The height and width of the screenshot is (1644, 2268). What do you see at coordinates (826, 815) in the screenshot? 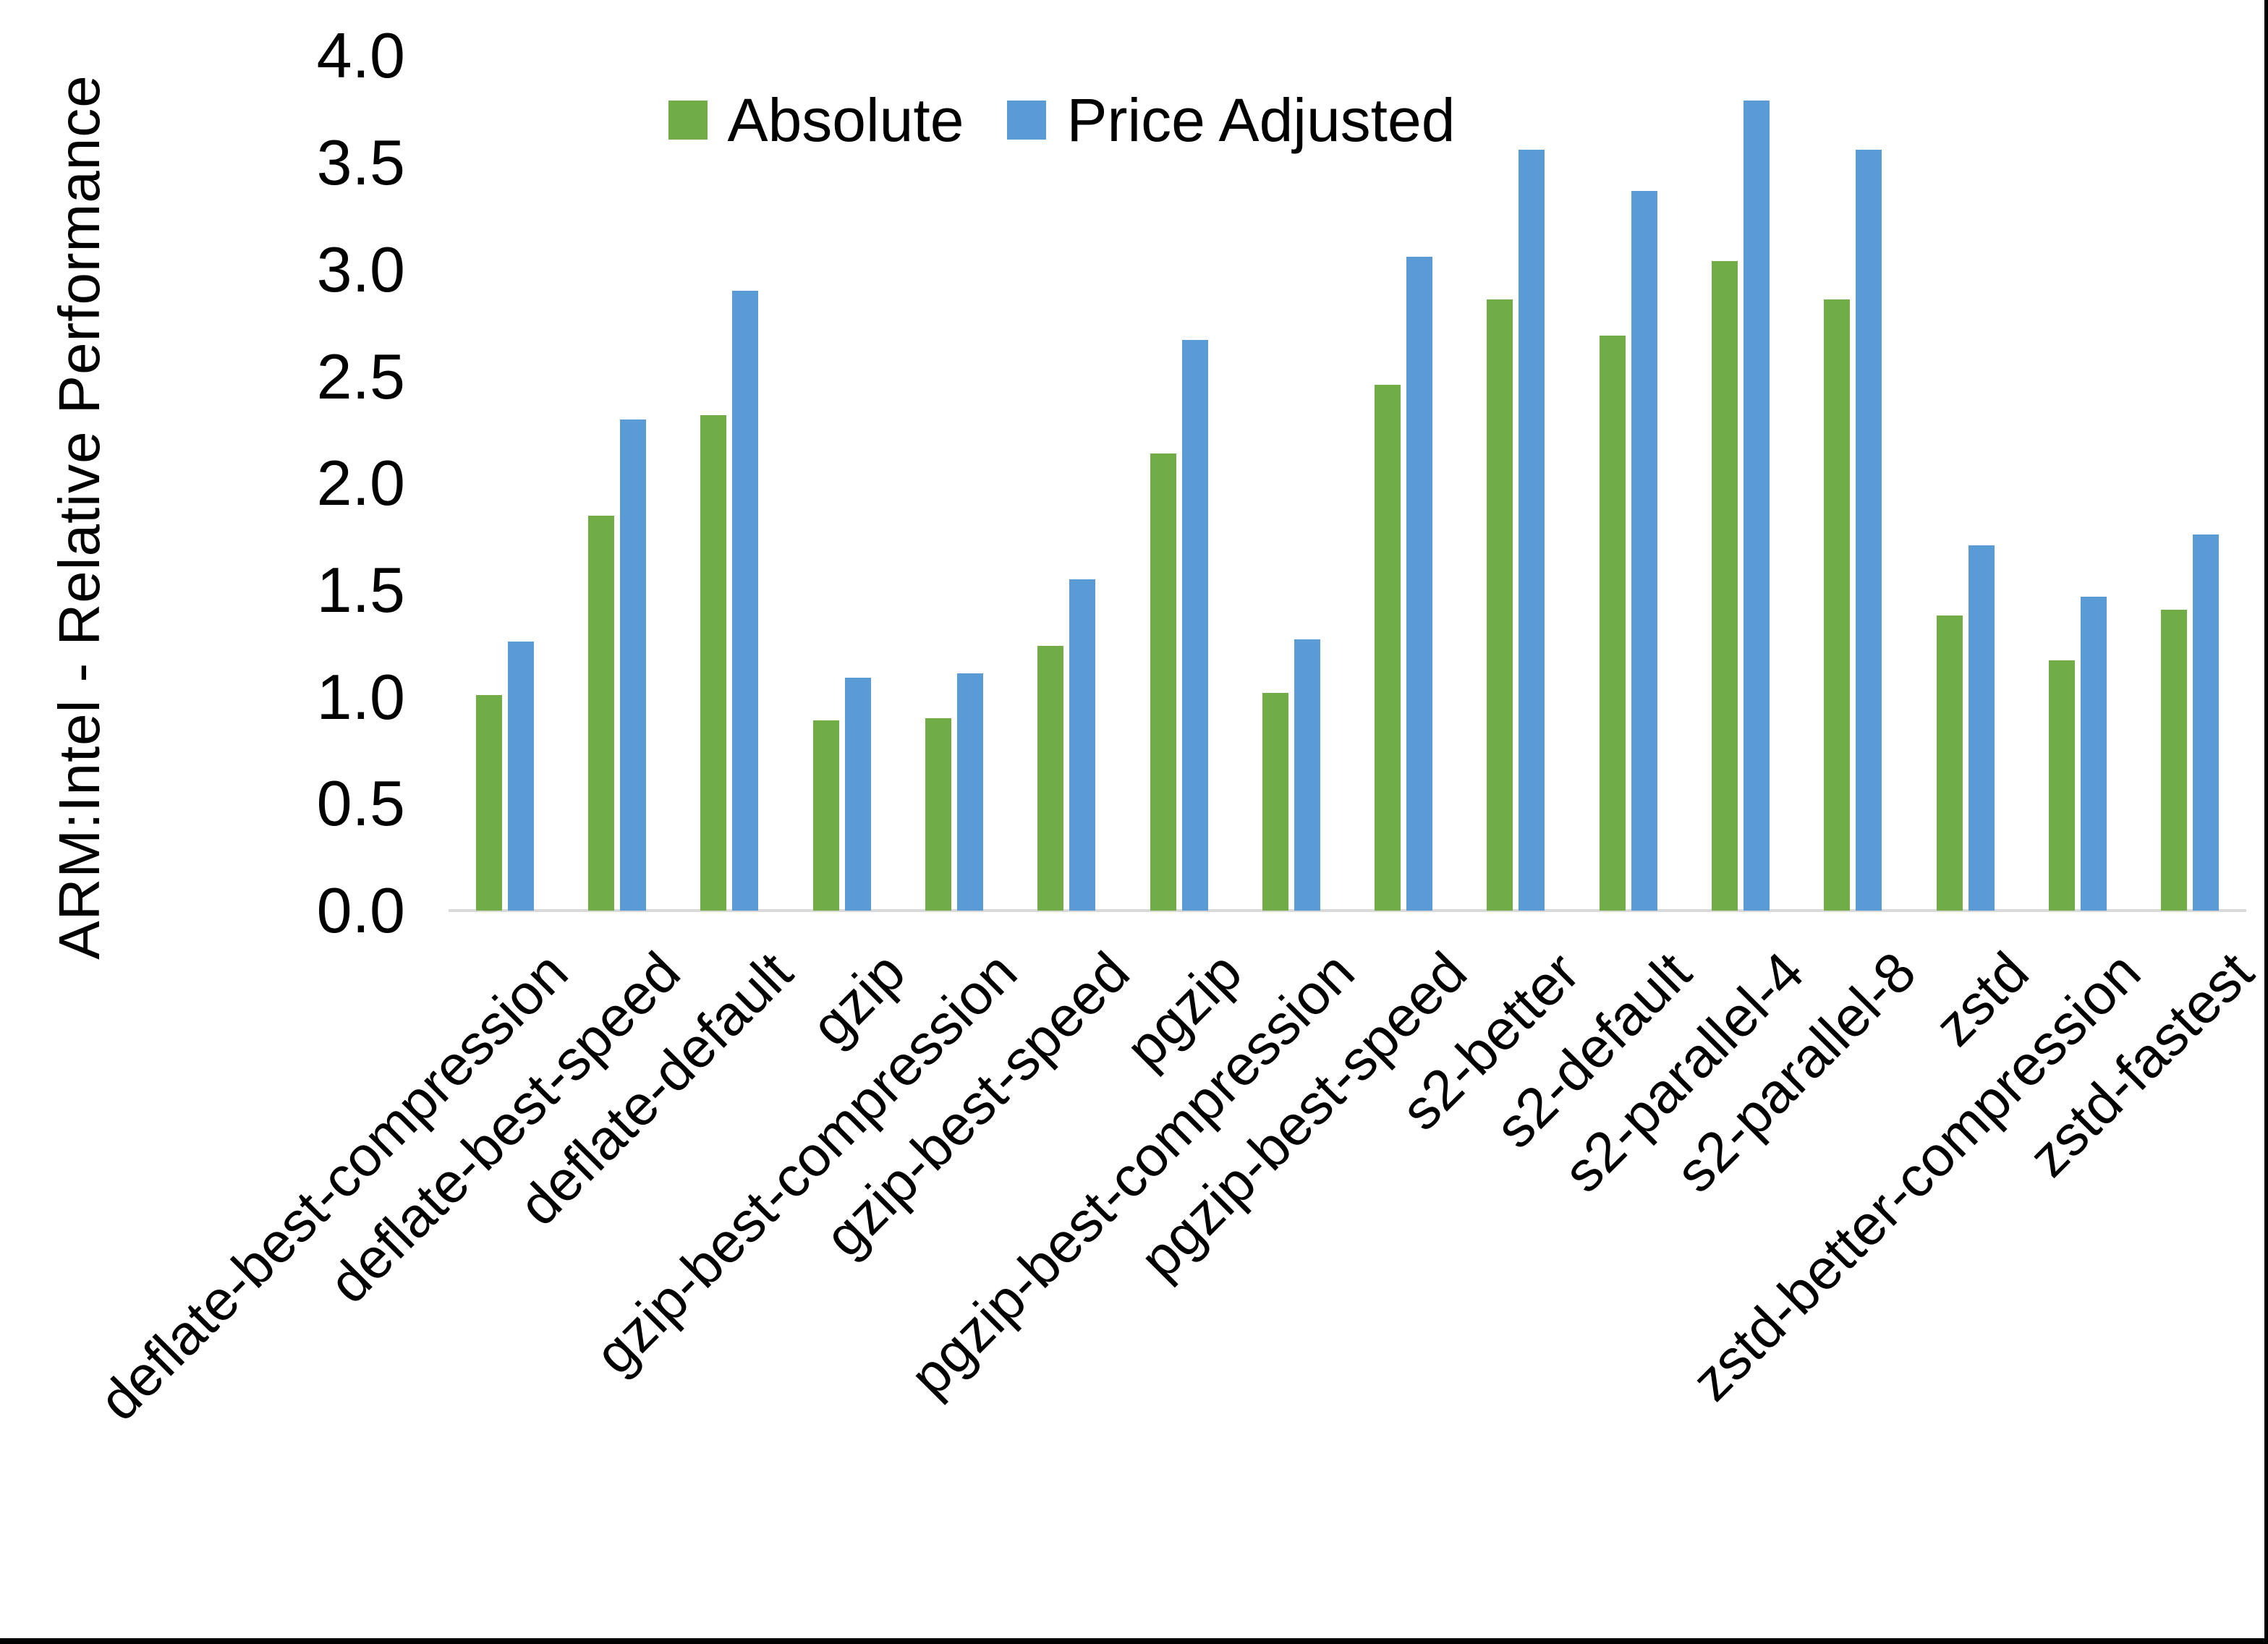
I see `bar-gzip-absolute` at bounding box center [826, 815].